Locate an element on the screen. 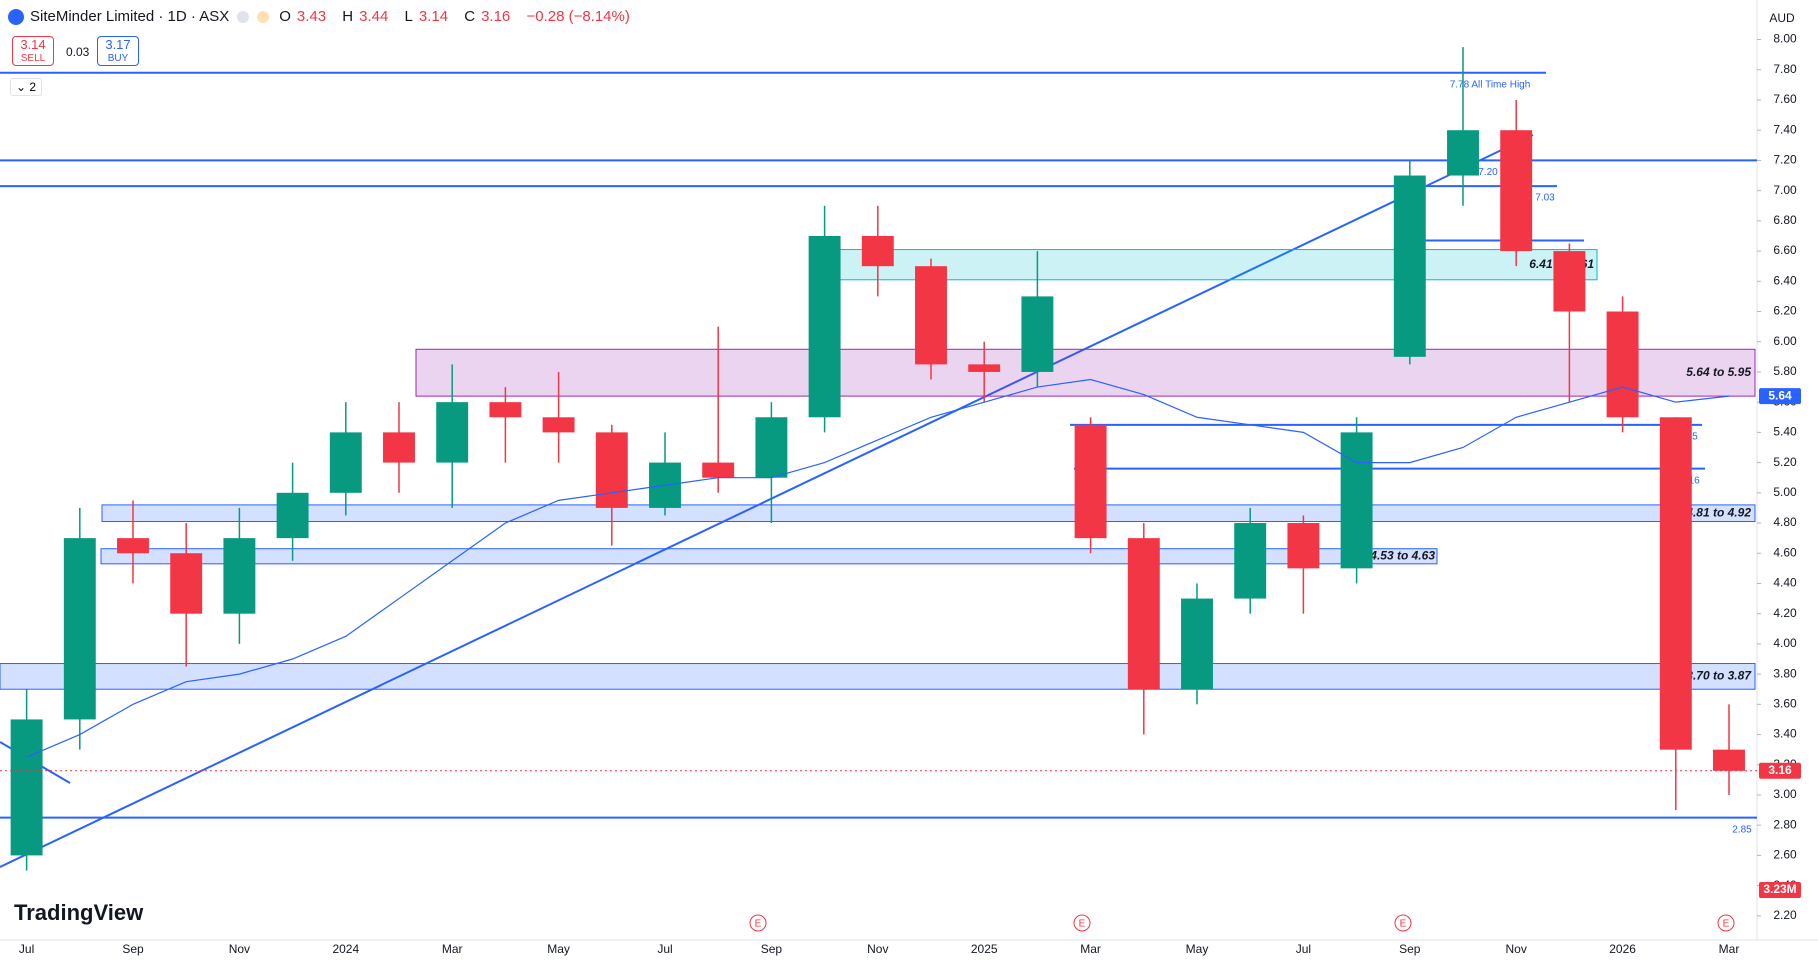 Image resolution: width=1818 pixels, height=964 pixels. o-label: O is located at coordinates (285, 16).